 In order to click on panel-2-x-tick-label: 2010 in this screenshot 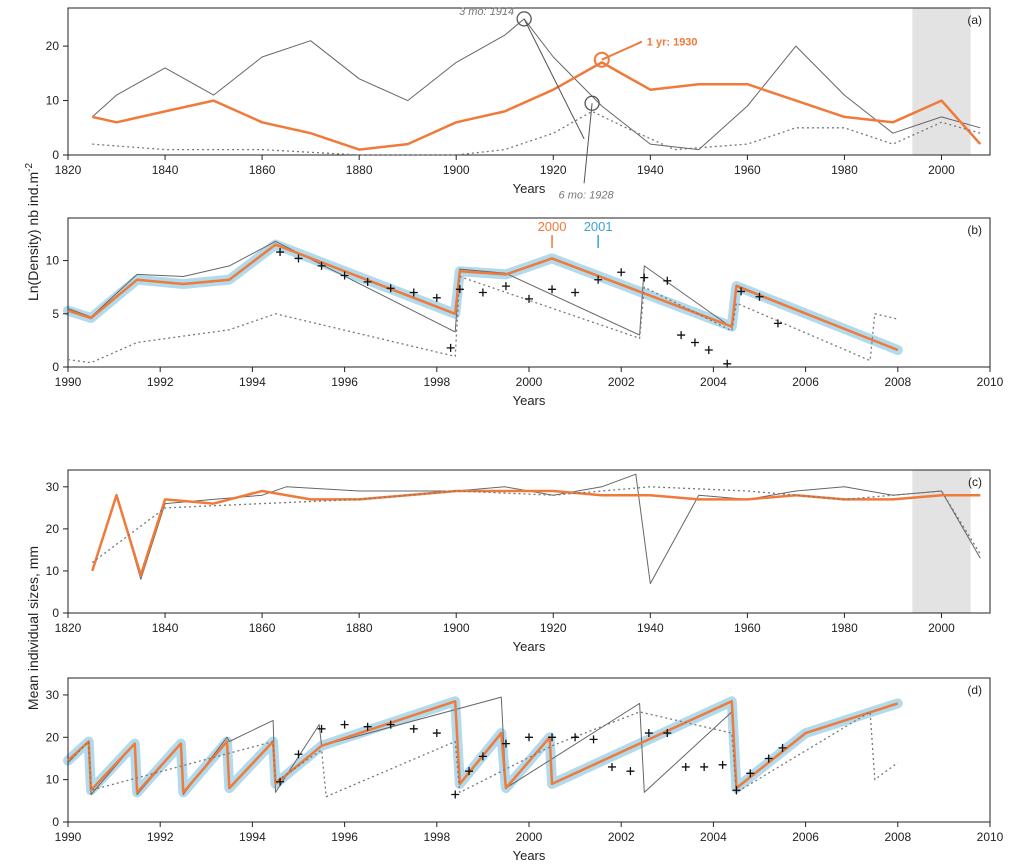, I will do `click(990, 382)`.